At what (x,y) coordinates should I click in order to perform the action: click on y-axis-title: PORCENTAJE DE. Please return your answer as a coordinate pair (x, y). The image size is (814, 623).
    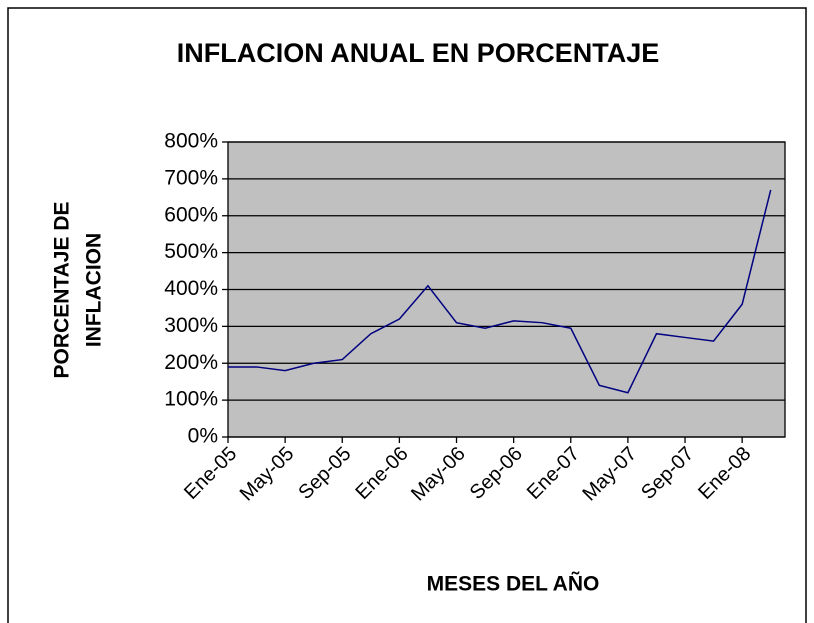
    Looking at the image, I should click on (62, 290).